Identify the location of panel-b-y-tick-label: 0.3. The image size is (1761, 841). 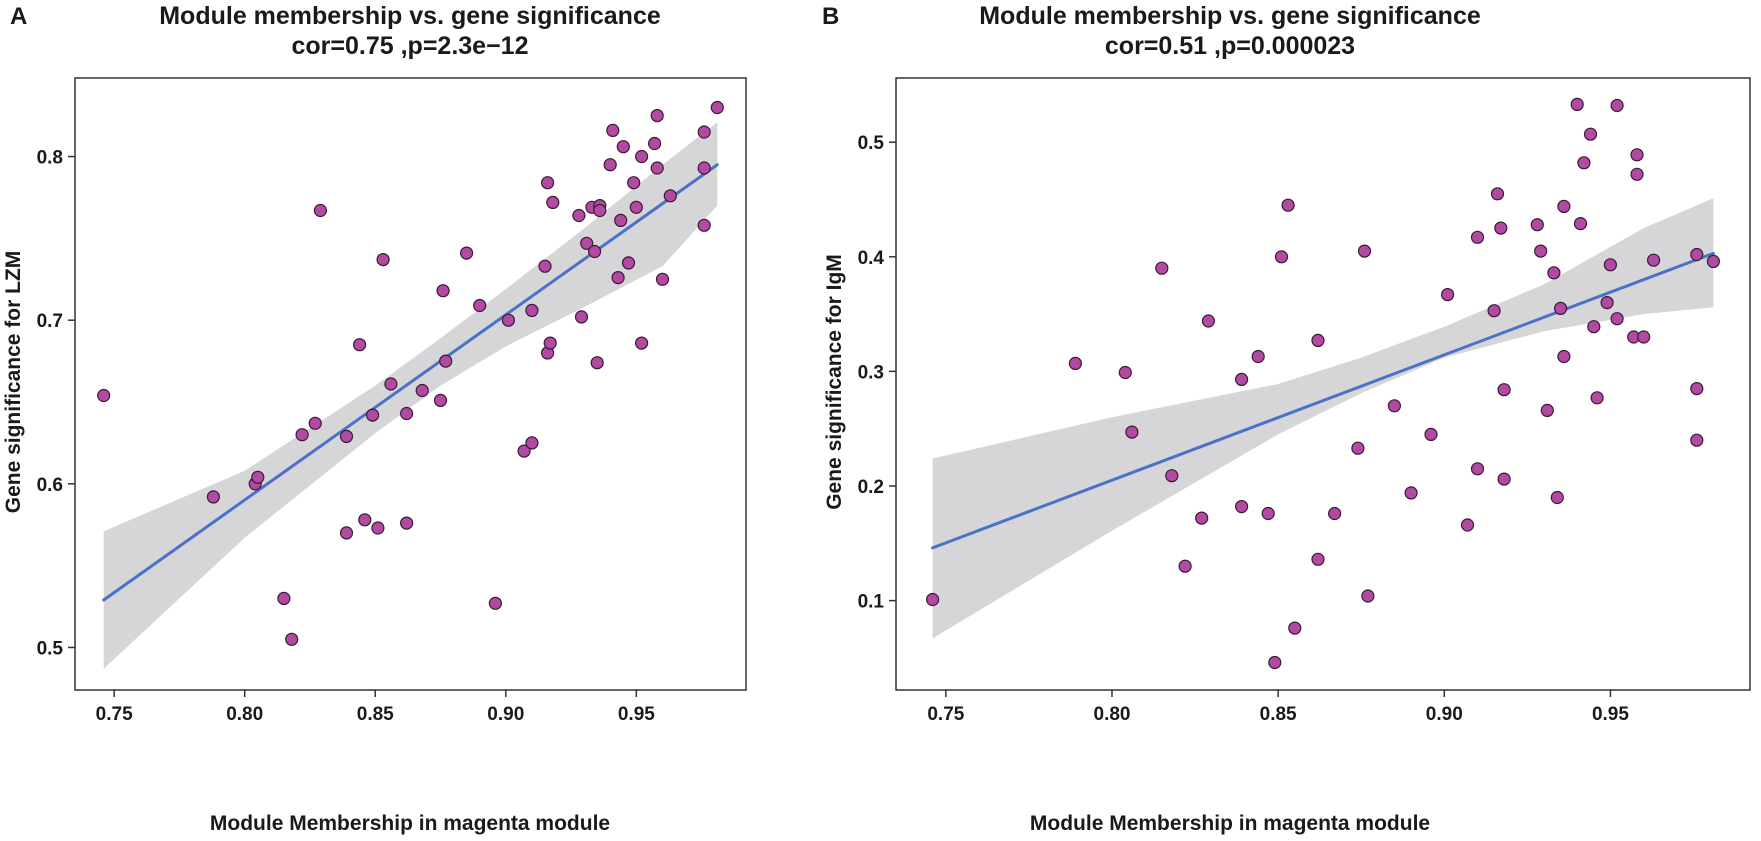
(871, 372).